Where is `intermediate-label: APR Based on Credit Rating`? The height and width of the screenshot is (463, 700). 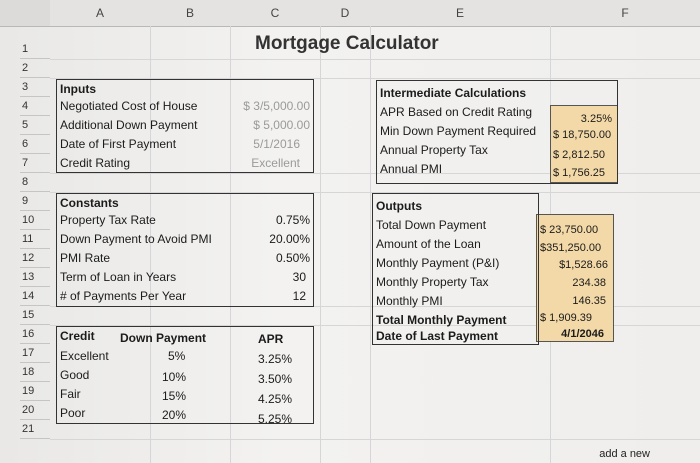 intermediate-label: APR Based on Credit Rating is located at coordinates (456, 112).